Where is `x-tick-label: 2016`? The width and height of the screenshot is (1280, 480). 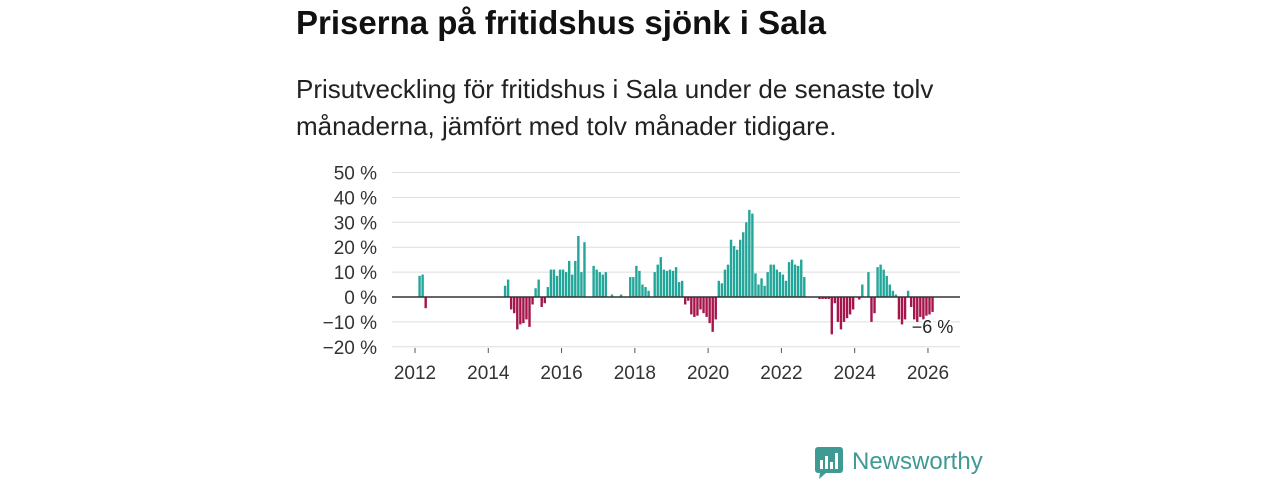 x-tick-label: 2016 is located at coordinates (561, 373).